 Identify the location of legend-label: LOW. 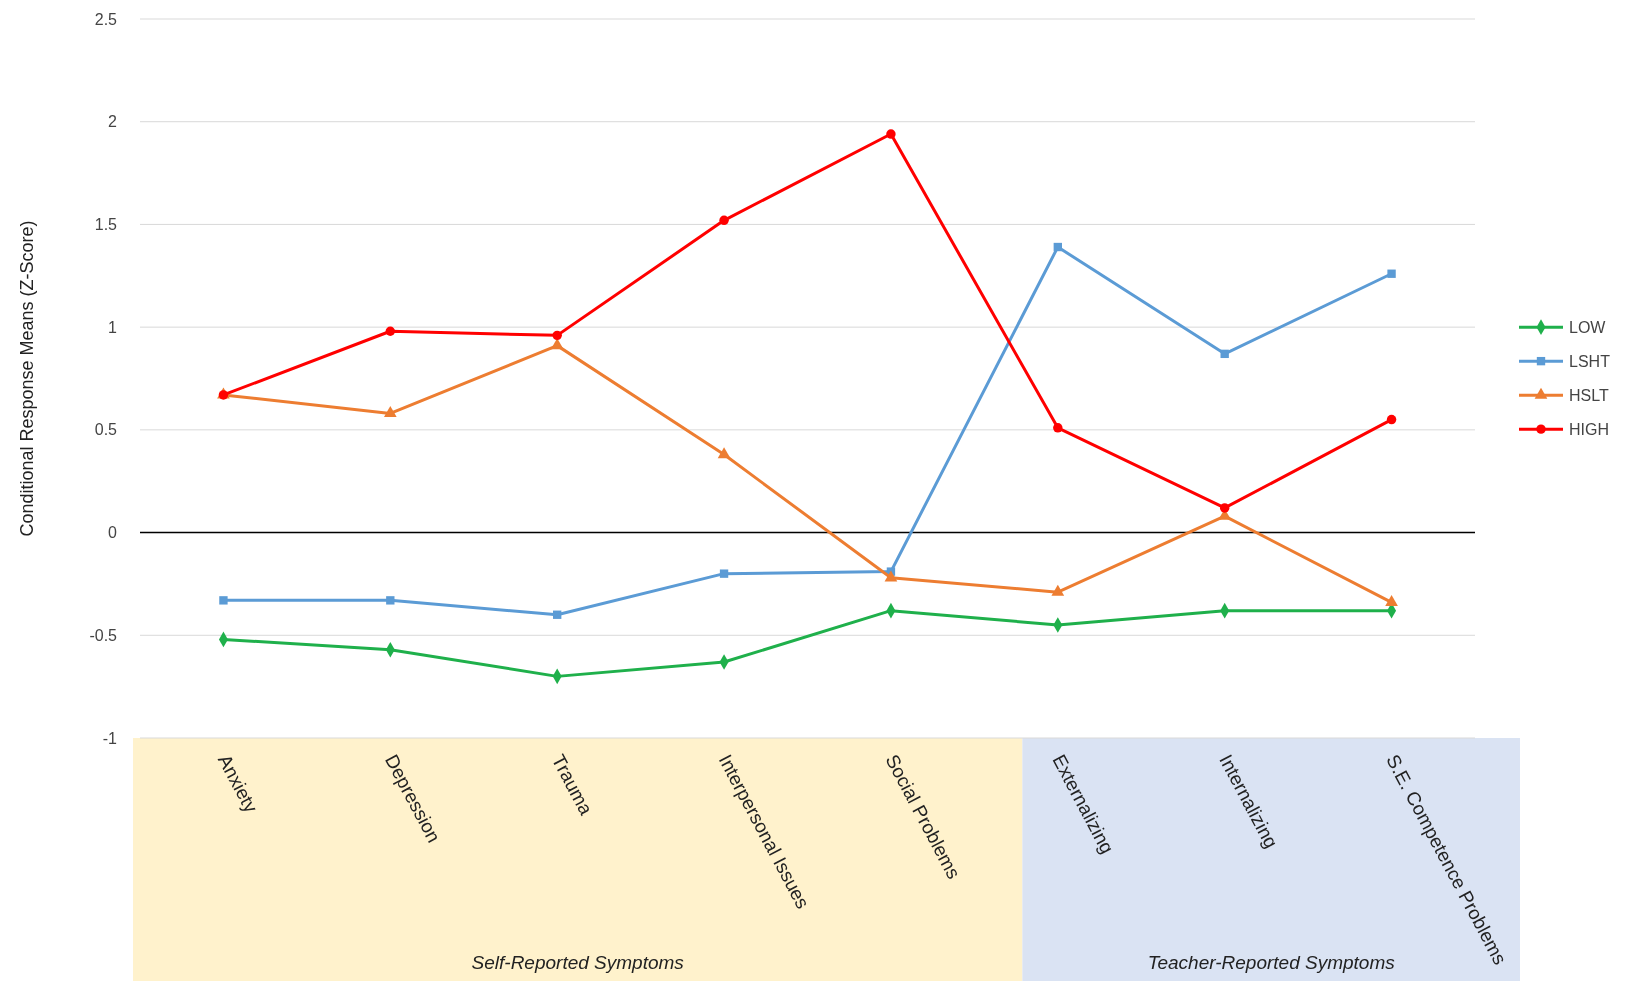
(1588, 327).